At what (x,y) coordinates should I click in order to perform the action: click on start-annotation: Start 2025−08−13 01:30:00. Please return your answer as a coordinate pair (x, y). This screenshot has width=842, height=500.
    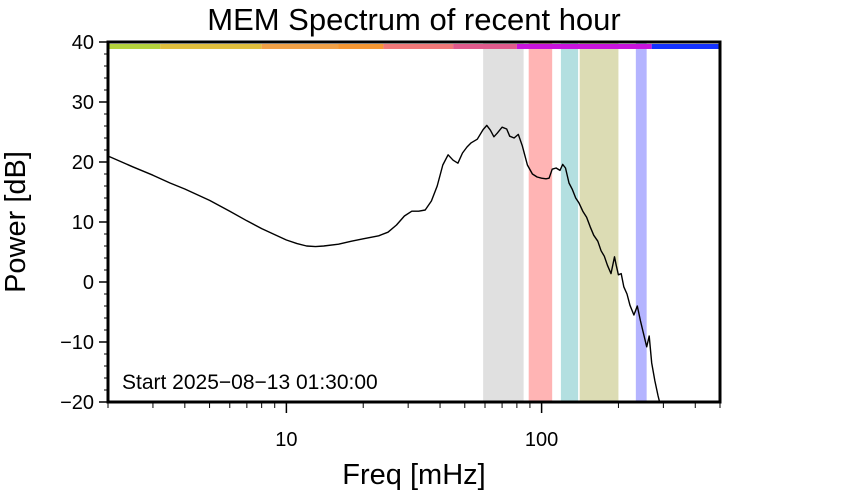
    Looking at the image, I should click on (250, 382).